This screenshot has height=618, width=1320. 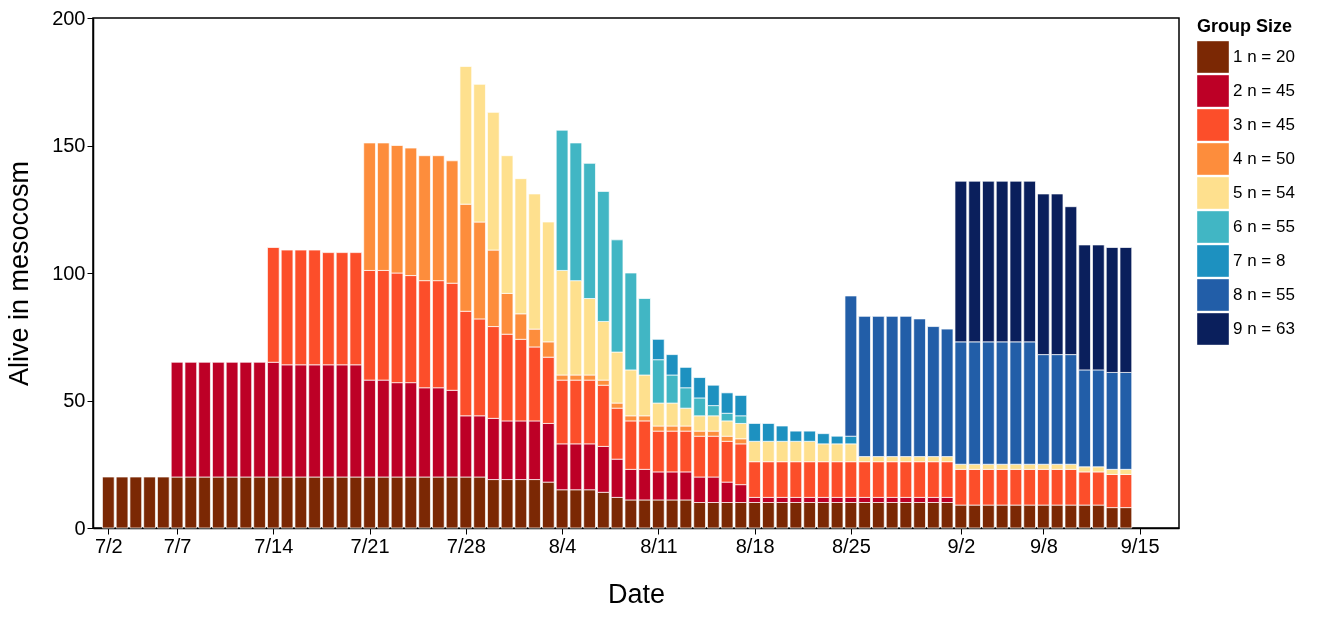 What do you see at coordinates (466, 545) in the screenshot?
I see `x-tick-label: 7/28` at bounding box center [466, 545].